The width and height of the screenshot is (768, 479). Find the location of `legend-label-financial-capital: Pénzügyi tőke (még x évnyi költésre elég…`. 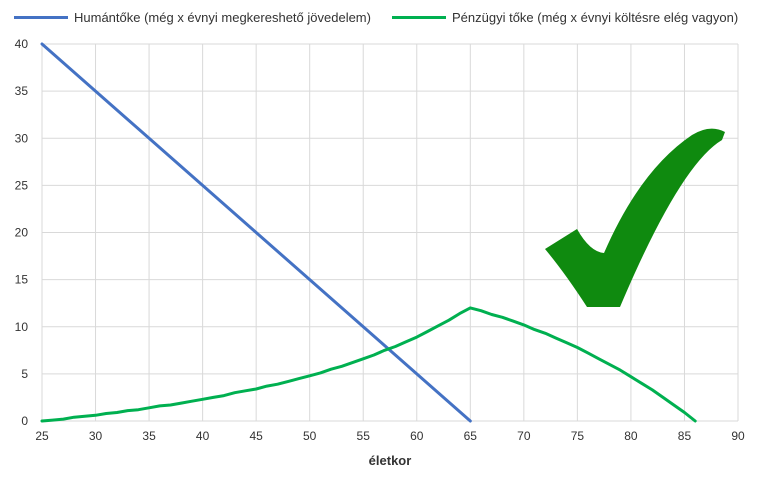

legend-label-financial-capital: Pénzügyi tőke (még x évnyi költésre elég… is located at coordinates (595, 17).